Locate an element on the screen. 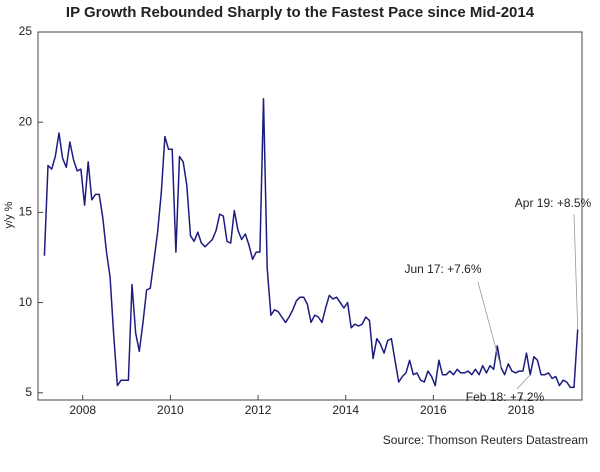 The height and width of the screenshot is (472, 600). annotation: Feb 18: +7.2% is located at coordinates (505, 397).